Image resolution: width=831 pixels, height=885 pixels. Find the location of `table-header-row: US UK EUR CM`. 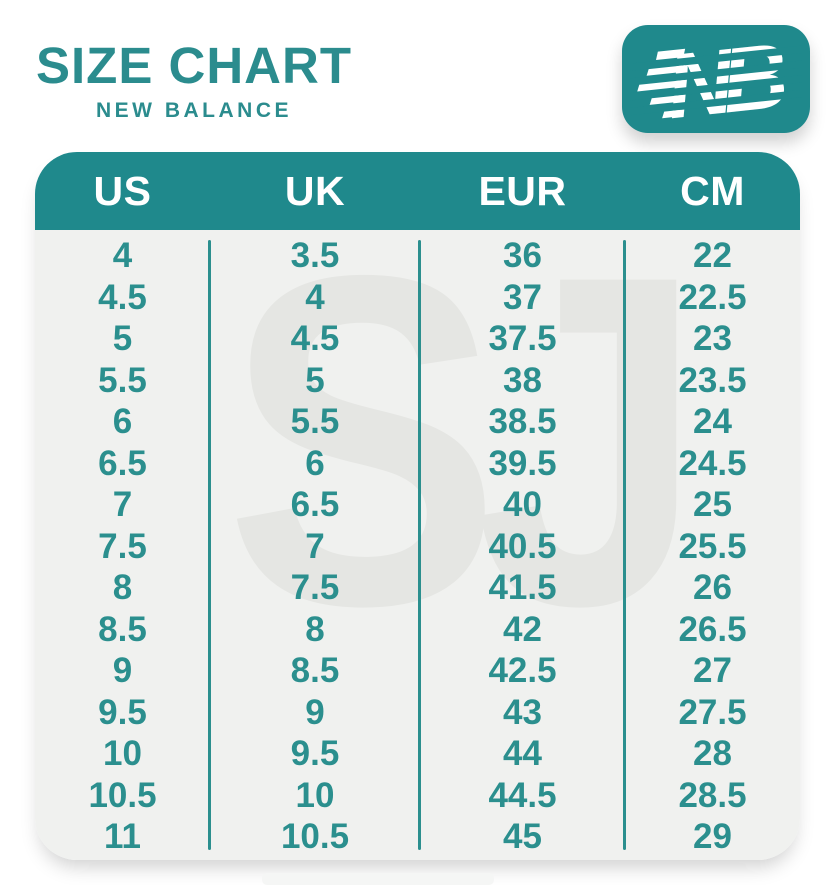

table-header-row: US UK EUR CM is located at coordinates (417, 191).